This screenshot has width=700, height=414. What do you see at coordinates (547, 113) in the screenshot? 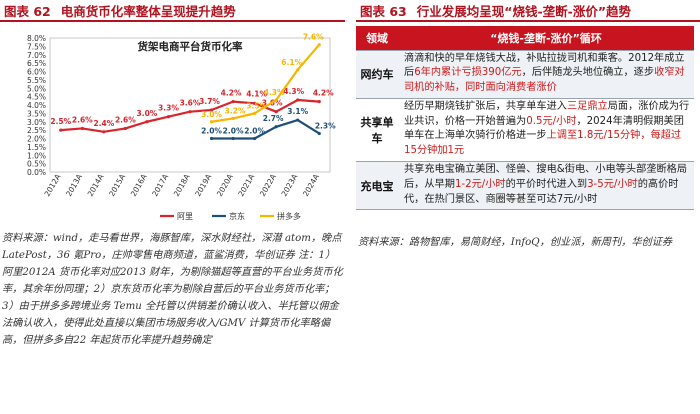
I see `desc-text: 局面，涨价成为行业共识，价格一开始普遍为` at bounding box center [547, 113].